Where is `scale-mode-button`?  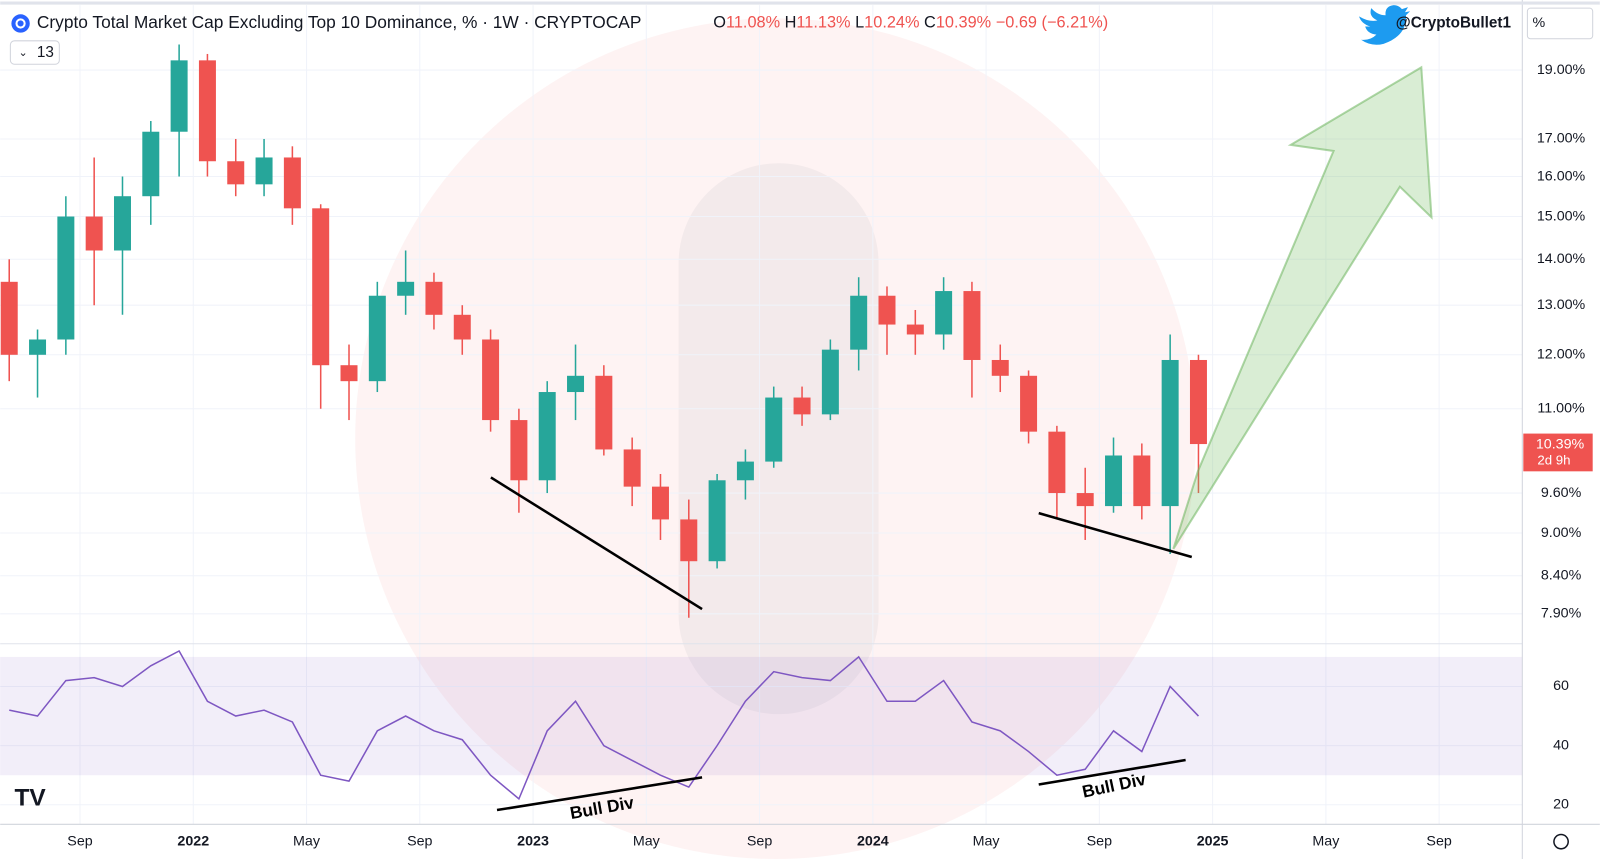 scale-mode-button is located at coordinates (1560, 23).